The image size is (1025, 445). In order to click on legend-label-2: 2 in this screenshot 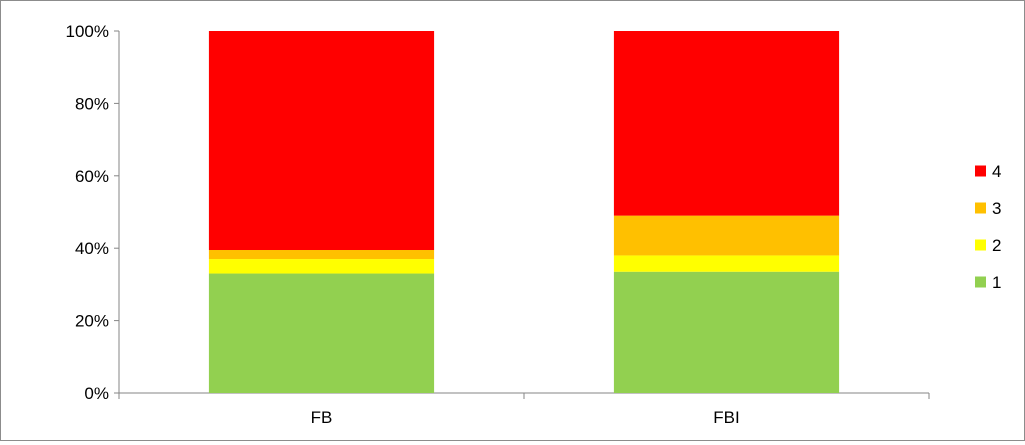, I will do `click(996, 245)`.